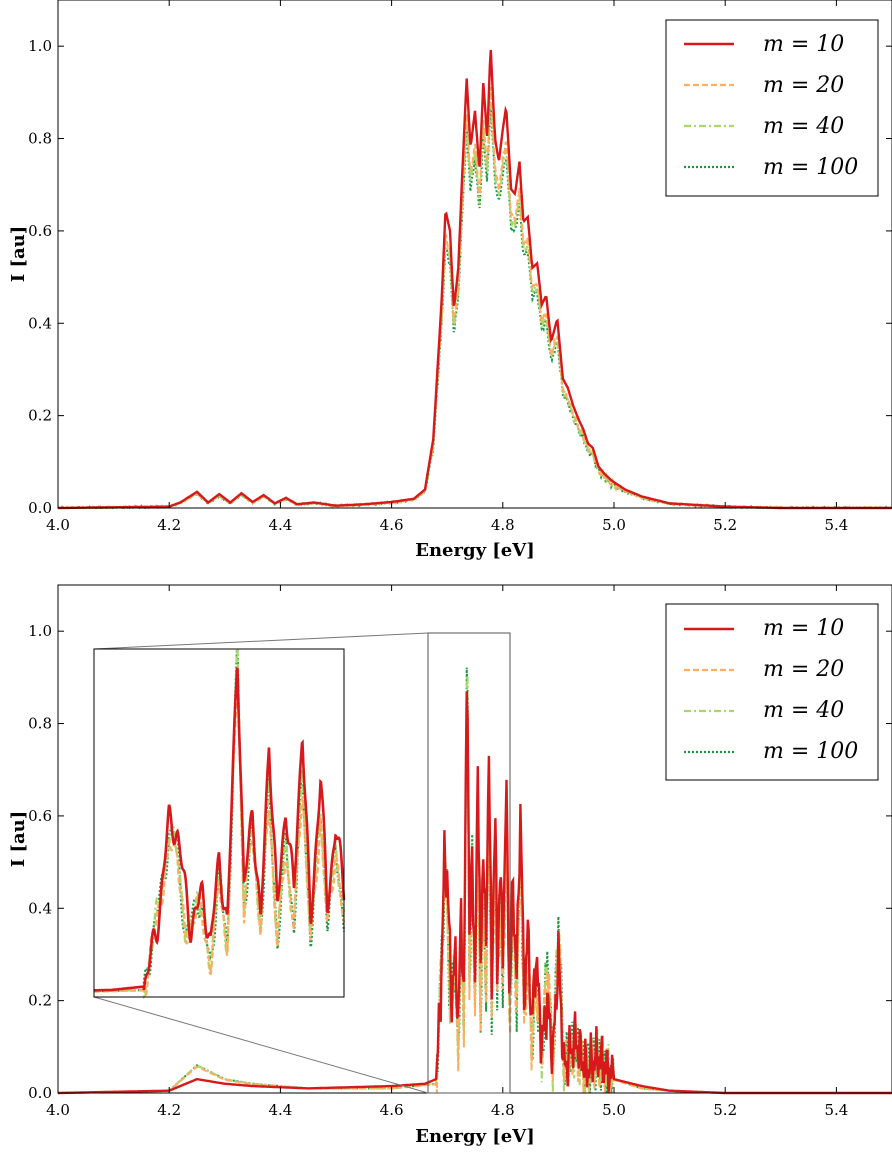 The width and height of the screenshot is (892, 1152). I want to click on x-axis-label-top: Energy [eV], so click(475, 550).